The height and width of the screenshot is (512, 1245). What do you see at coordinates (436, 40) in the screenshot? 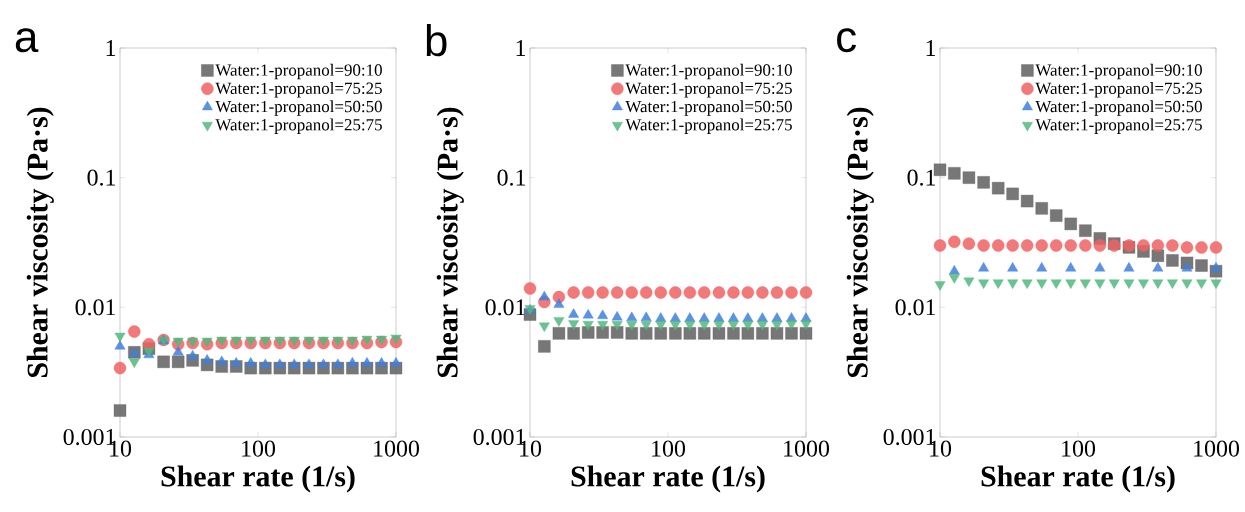
I see `text: b` at bounding box center [436, 40].